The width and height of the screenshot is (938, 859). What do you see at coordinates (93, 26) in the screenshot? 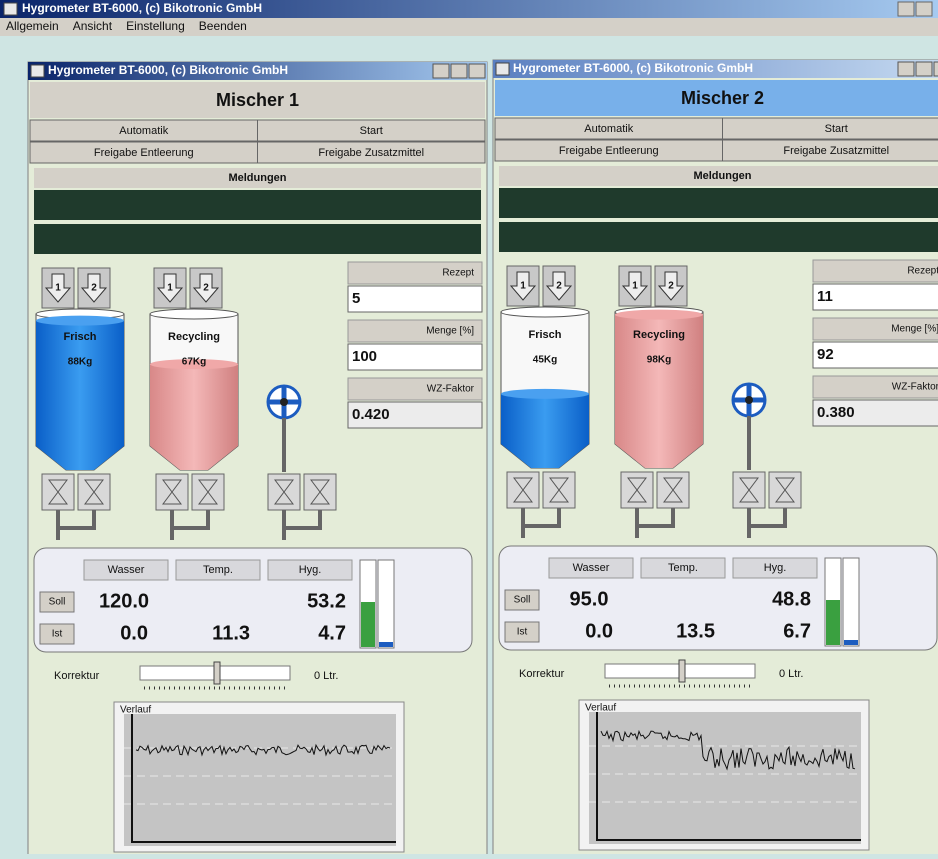
I see `menu-item: Ansicht` at bounding box center [93, 26].